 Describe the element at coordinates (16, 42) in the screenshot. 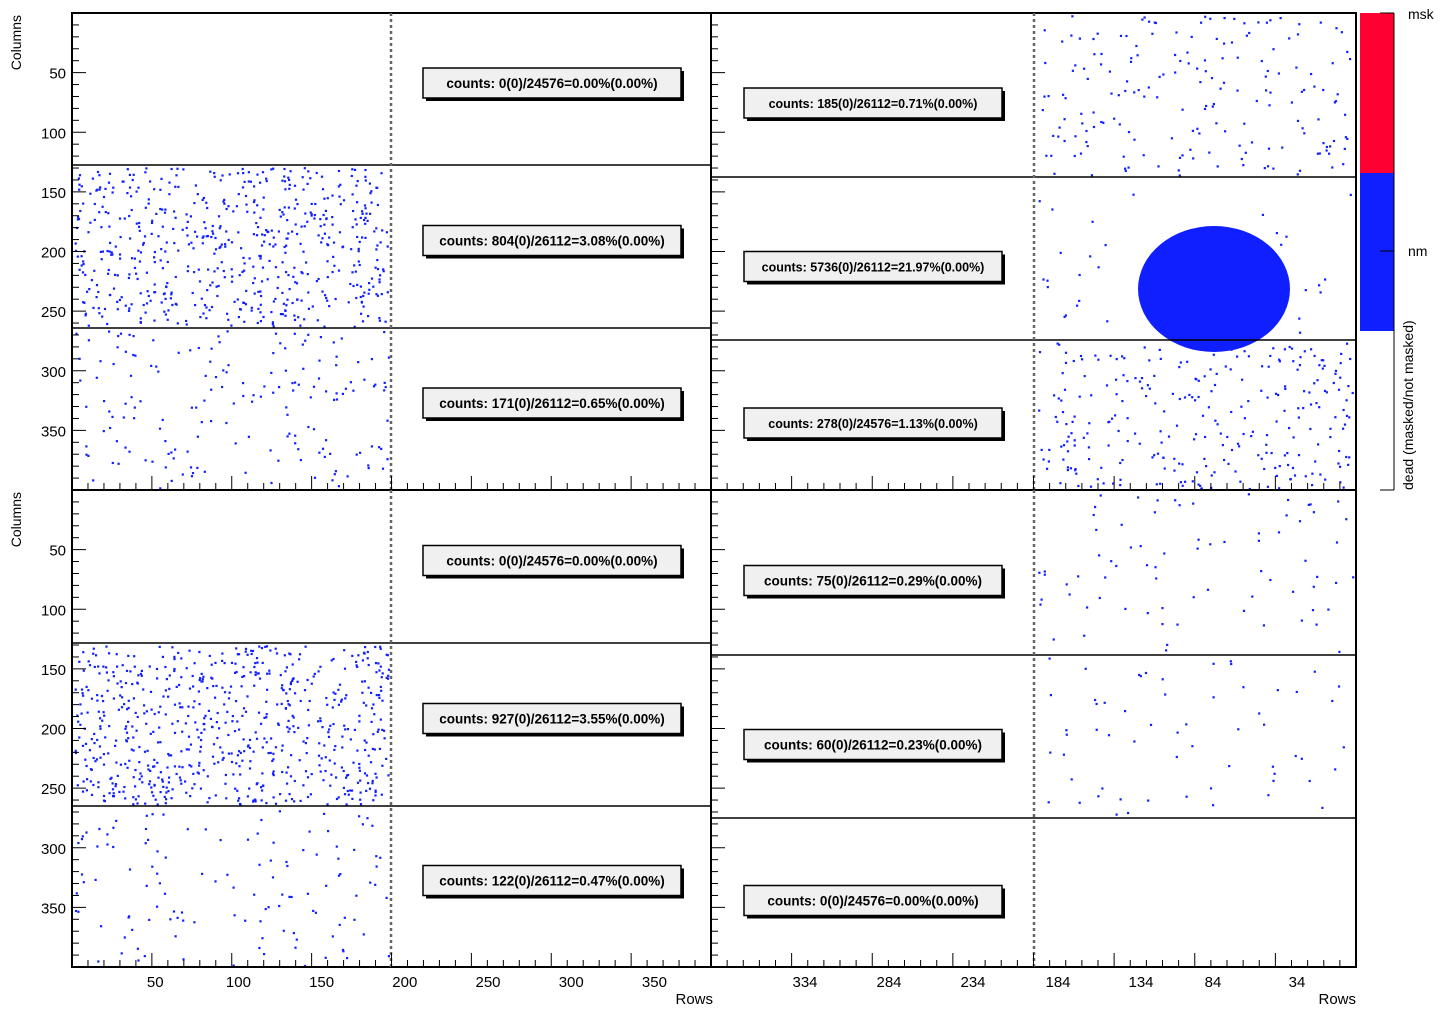

I see `y-axis-label: Columns` at that location.